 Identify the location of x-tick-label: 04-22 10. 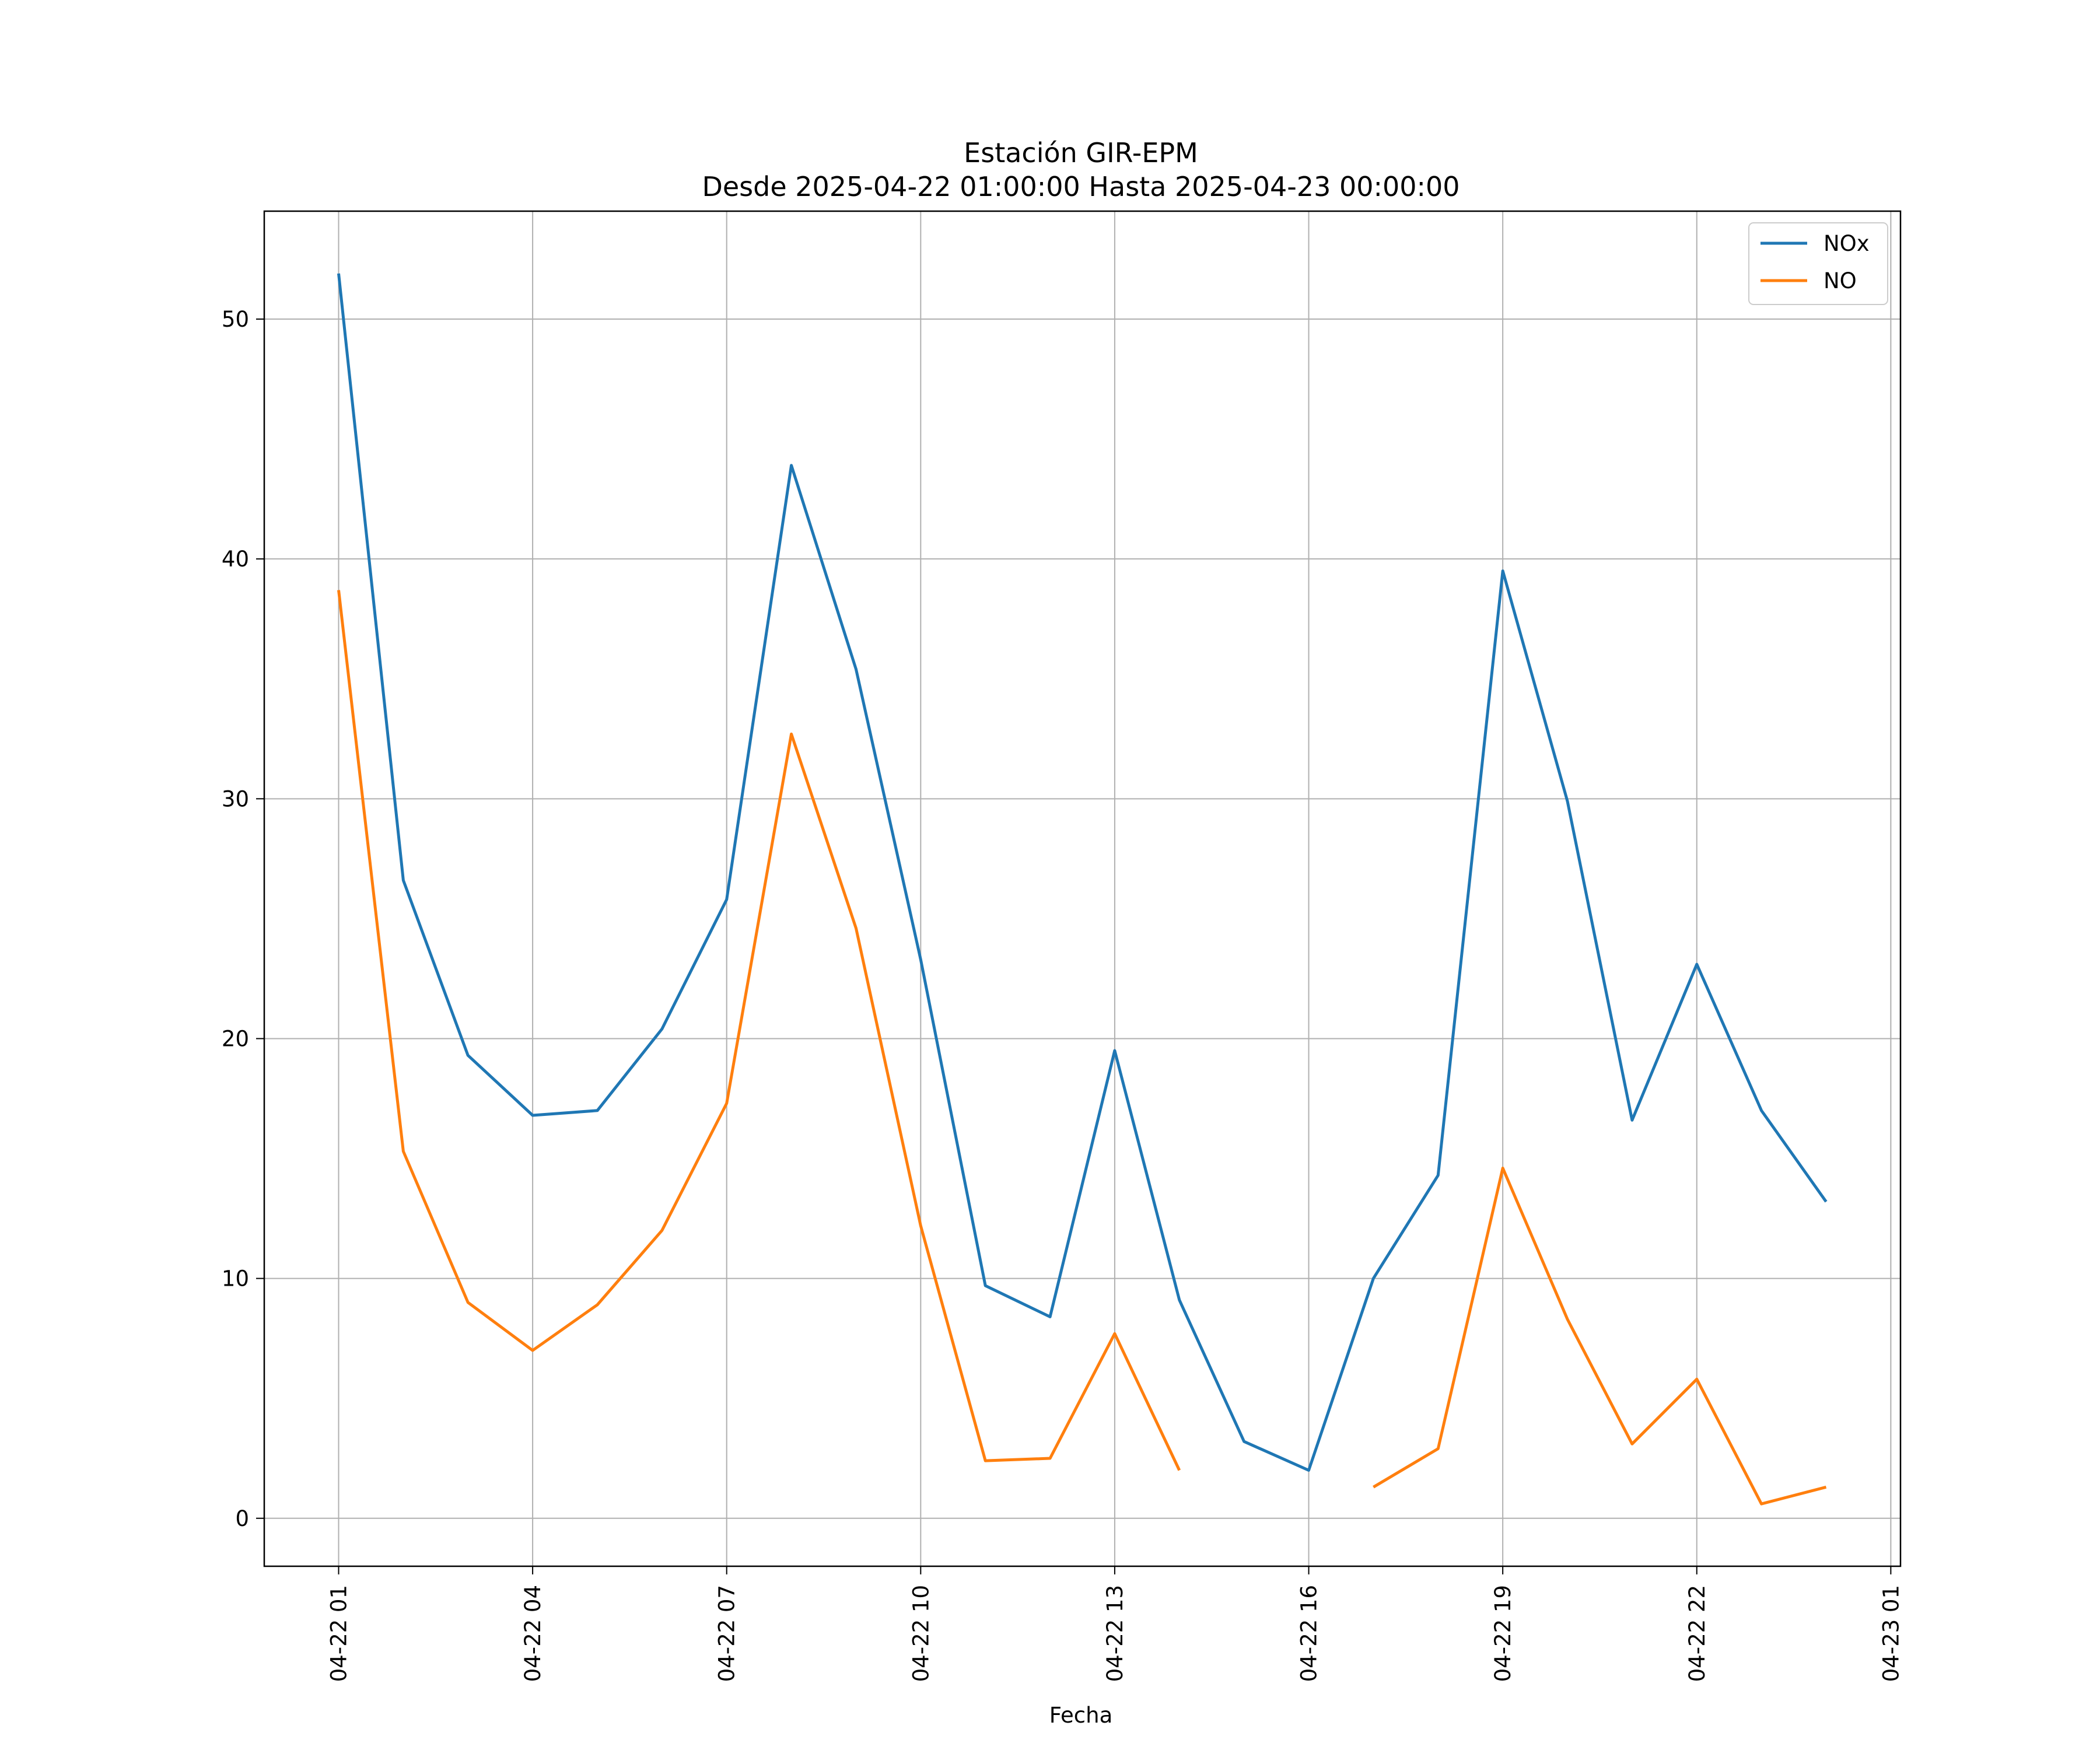
(921, 1633).